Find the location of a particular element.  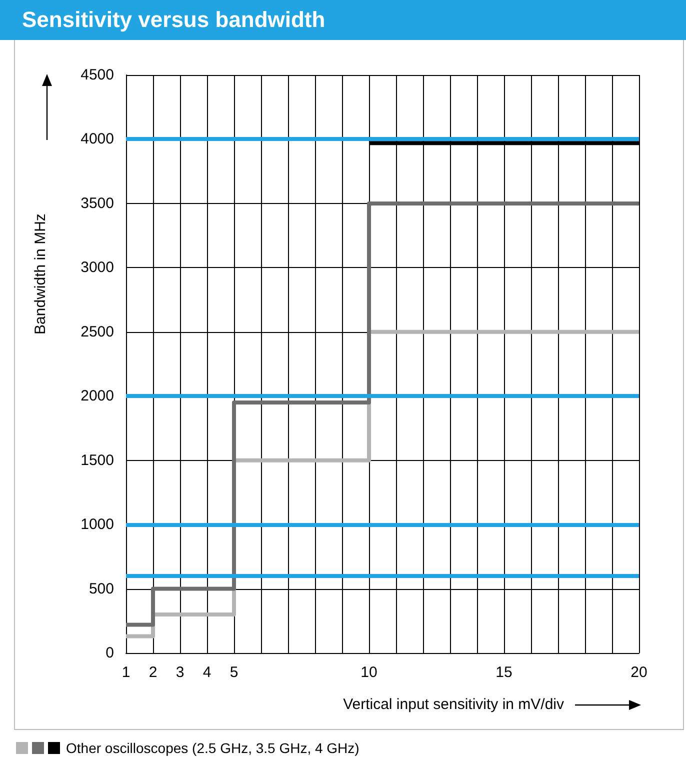

y-tick-label: 1500 is located at coordinates (97, 460).